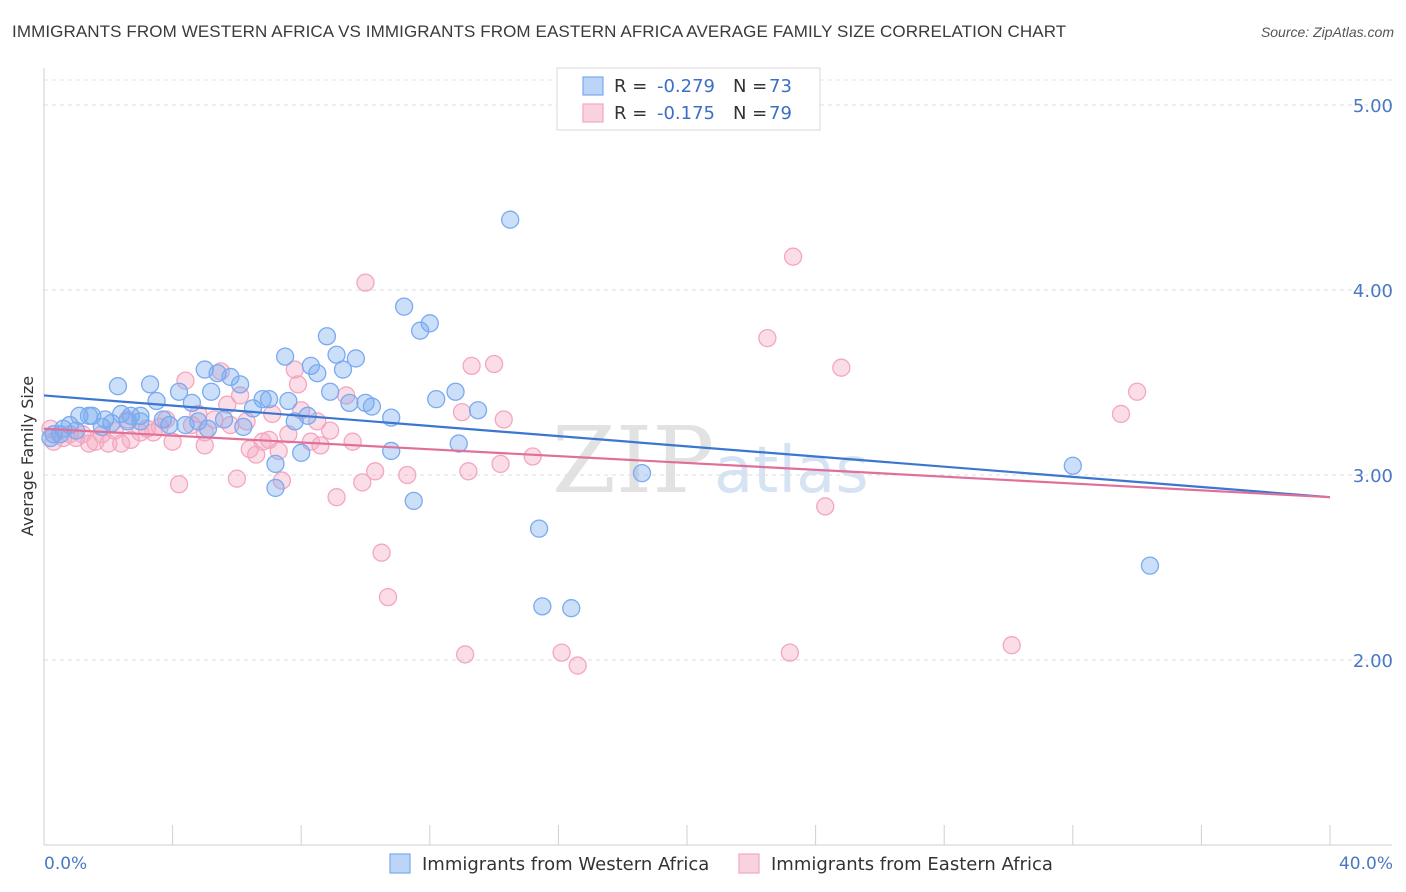 This screenshot has height=892, width=1406. I want to click on y-tick-label: 4.00, so click(1373, 291).